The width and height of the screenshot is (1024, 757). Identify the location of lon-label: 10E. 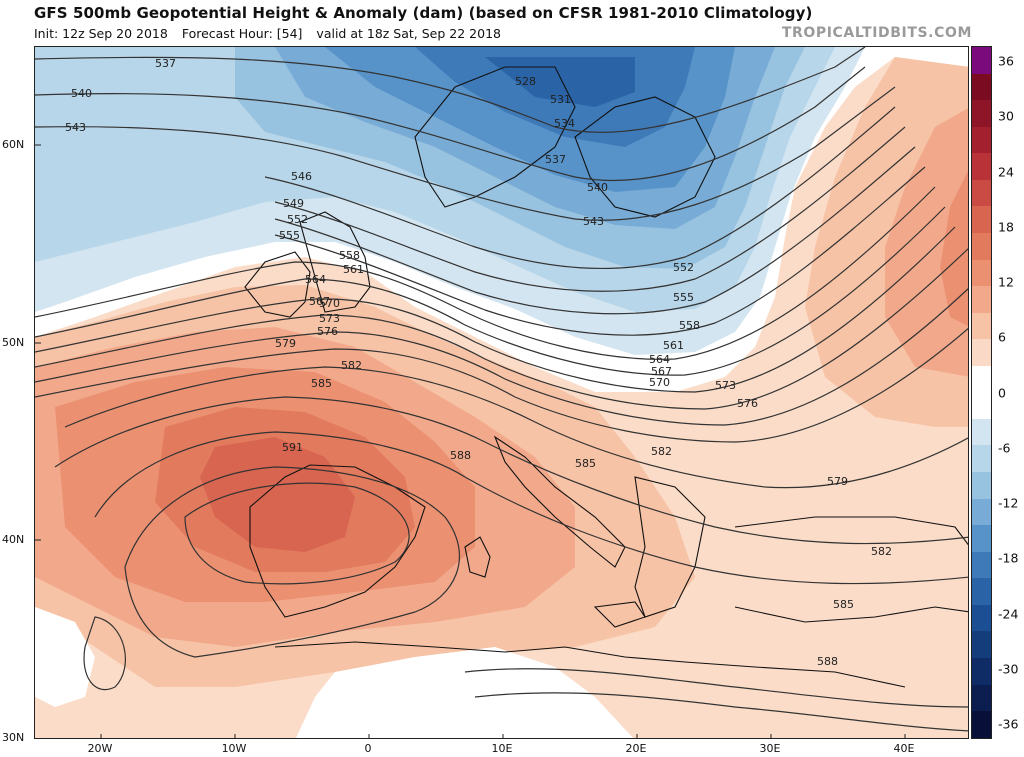
(502, 748).